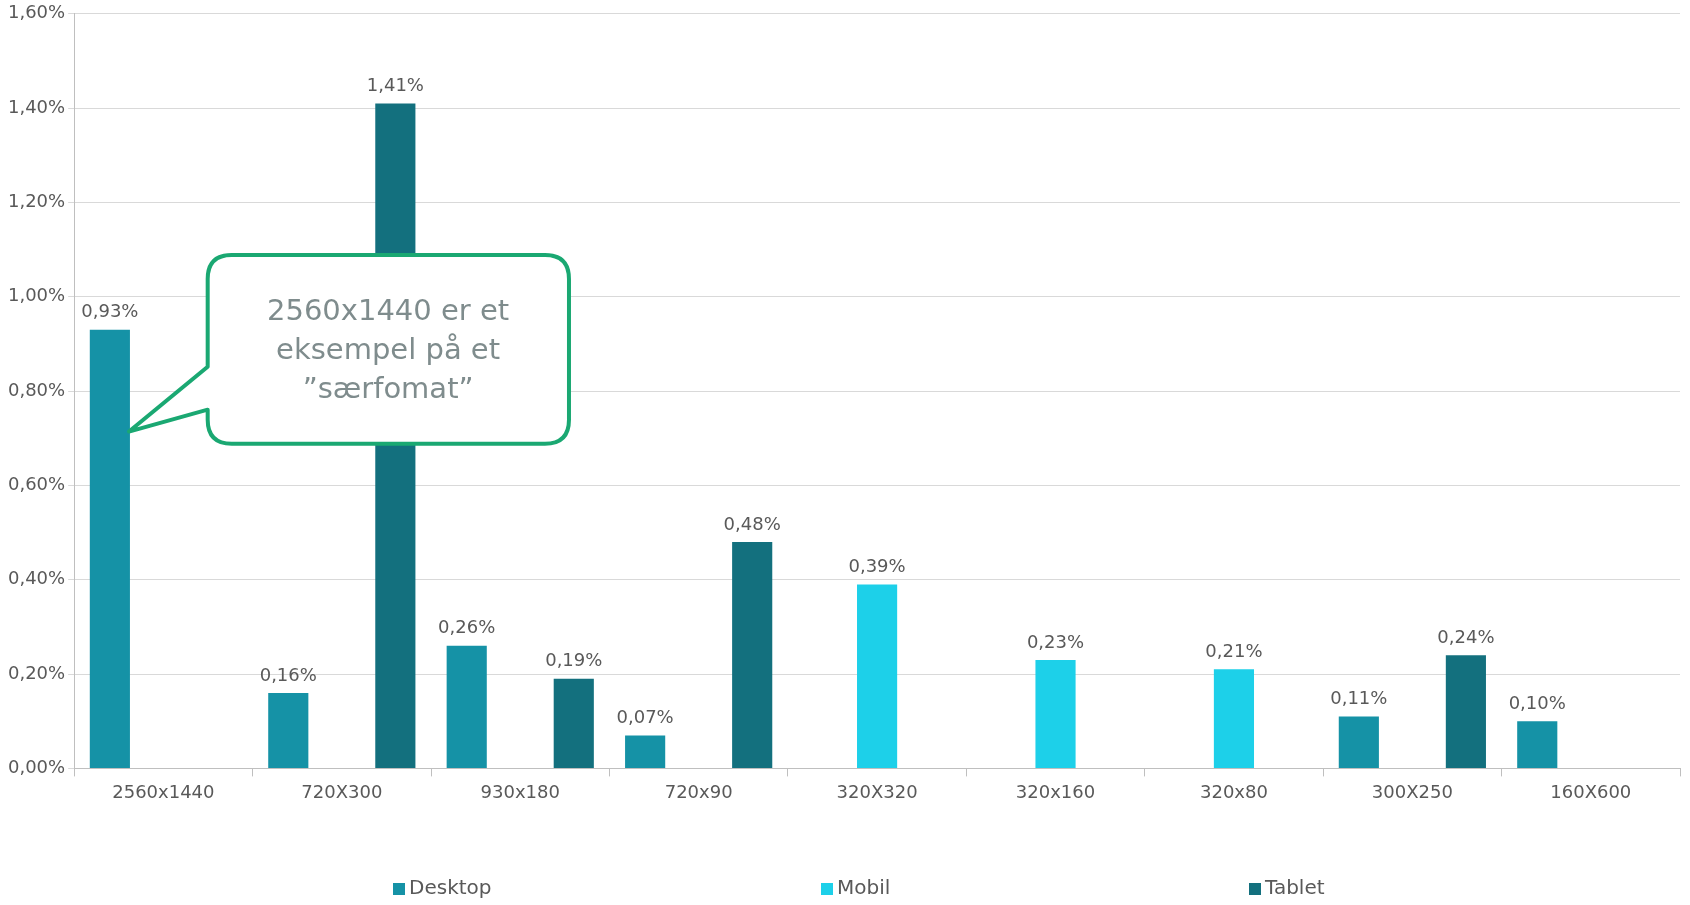 Image resolution: width=1690 pixels, height=905 pixels. What do you see at coordinates (36, 295) in the screenshot?
I see `y-tick-label: 1,00%` at bounding box center [36, 295].